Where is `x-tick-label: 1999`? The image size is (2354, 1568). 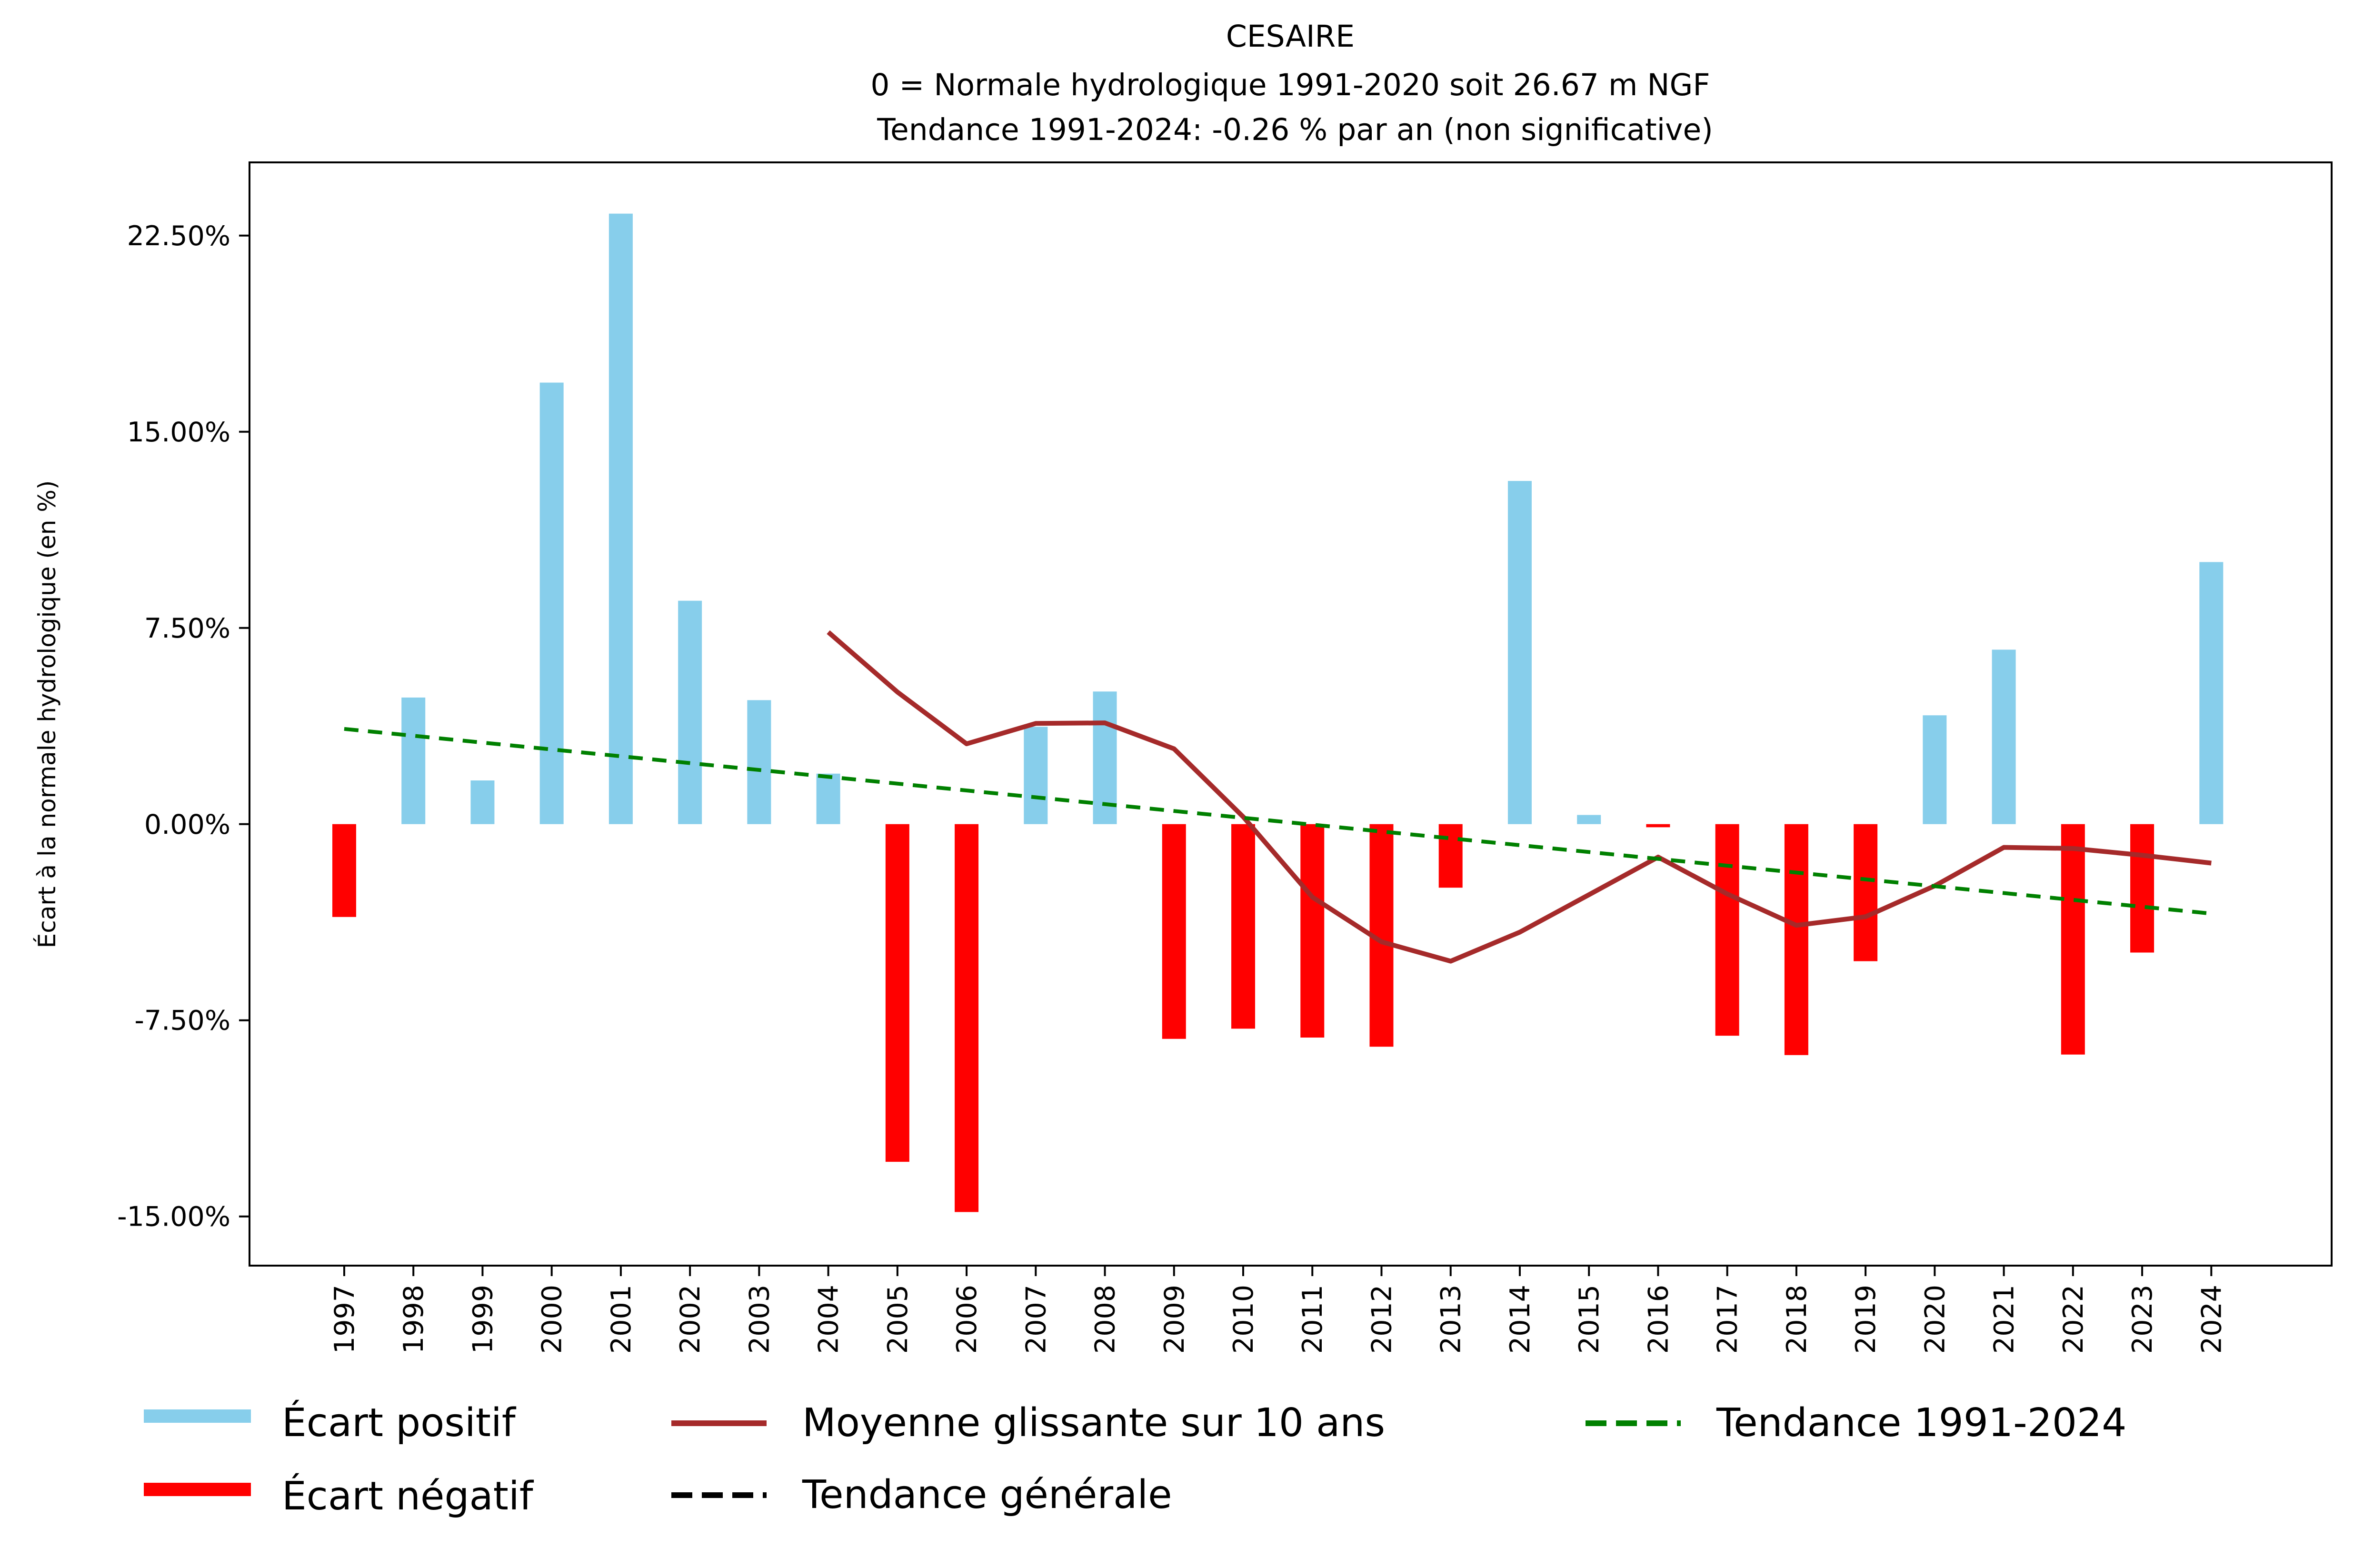
x-tick-label: 1999 is located at coordinates (483, 1319).